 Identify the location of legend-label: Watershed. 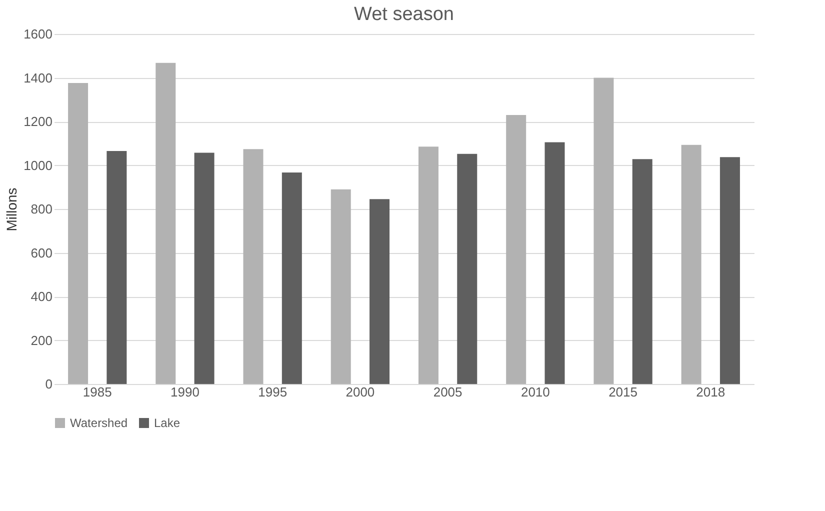
(99, 423).